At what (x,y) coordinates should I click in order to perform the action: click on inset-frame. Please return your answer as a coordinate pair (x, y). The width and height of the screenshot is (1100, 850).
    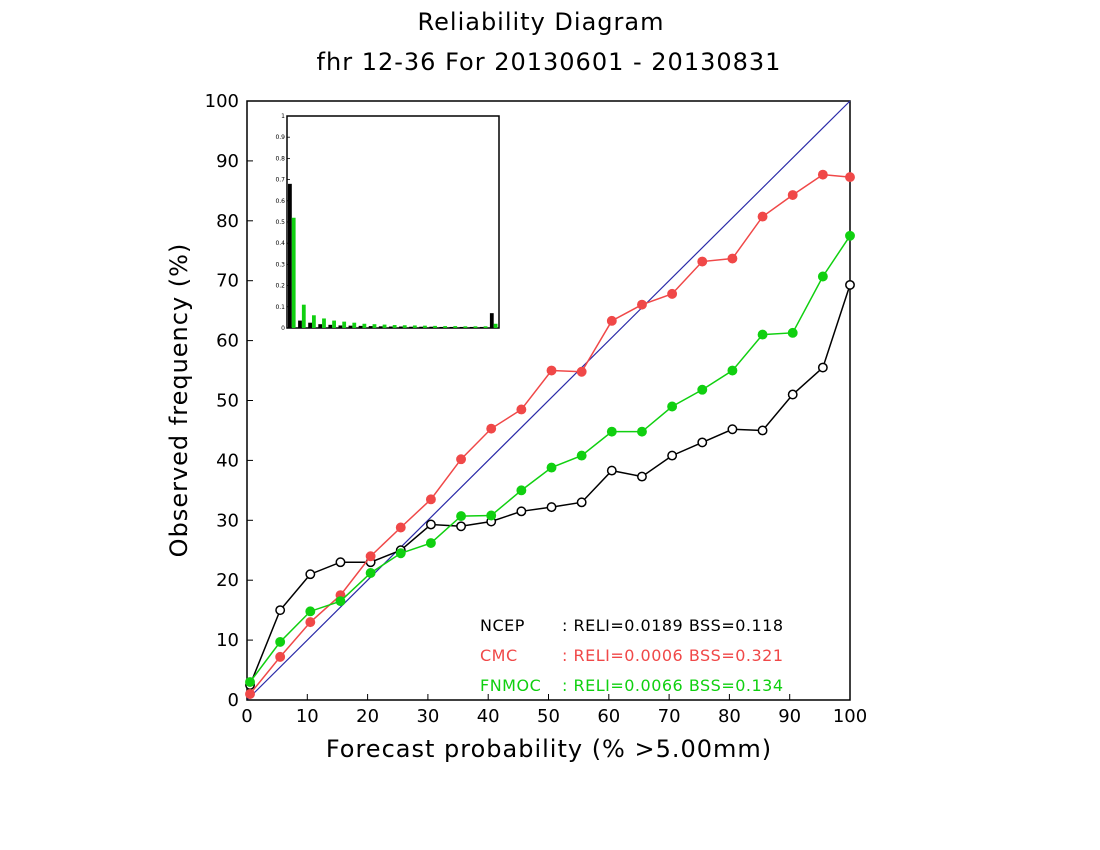
    Looking at the image, I should click on (393, 222).